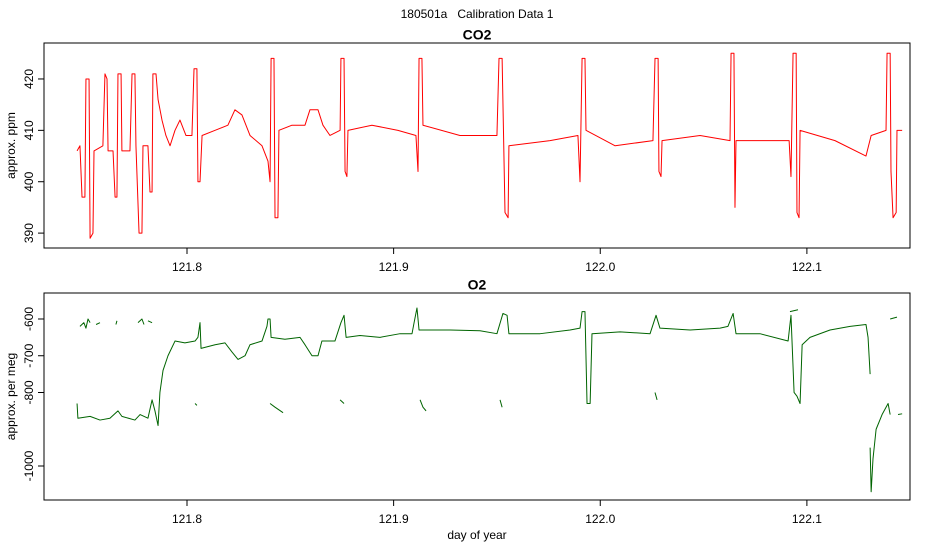  What do you see at coordinates (29, 79) in the screenshot?
I see `y-tick-label: 420` at bounding box center [29, 79].